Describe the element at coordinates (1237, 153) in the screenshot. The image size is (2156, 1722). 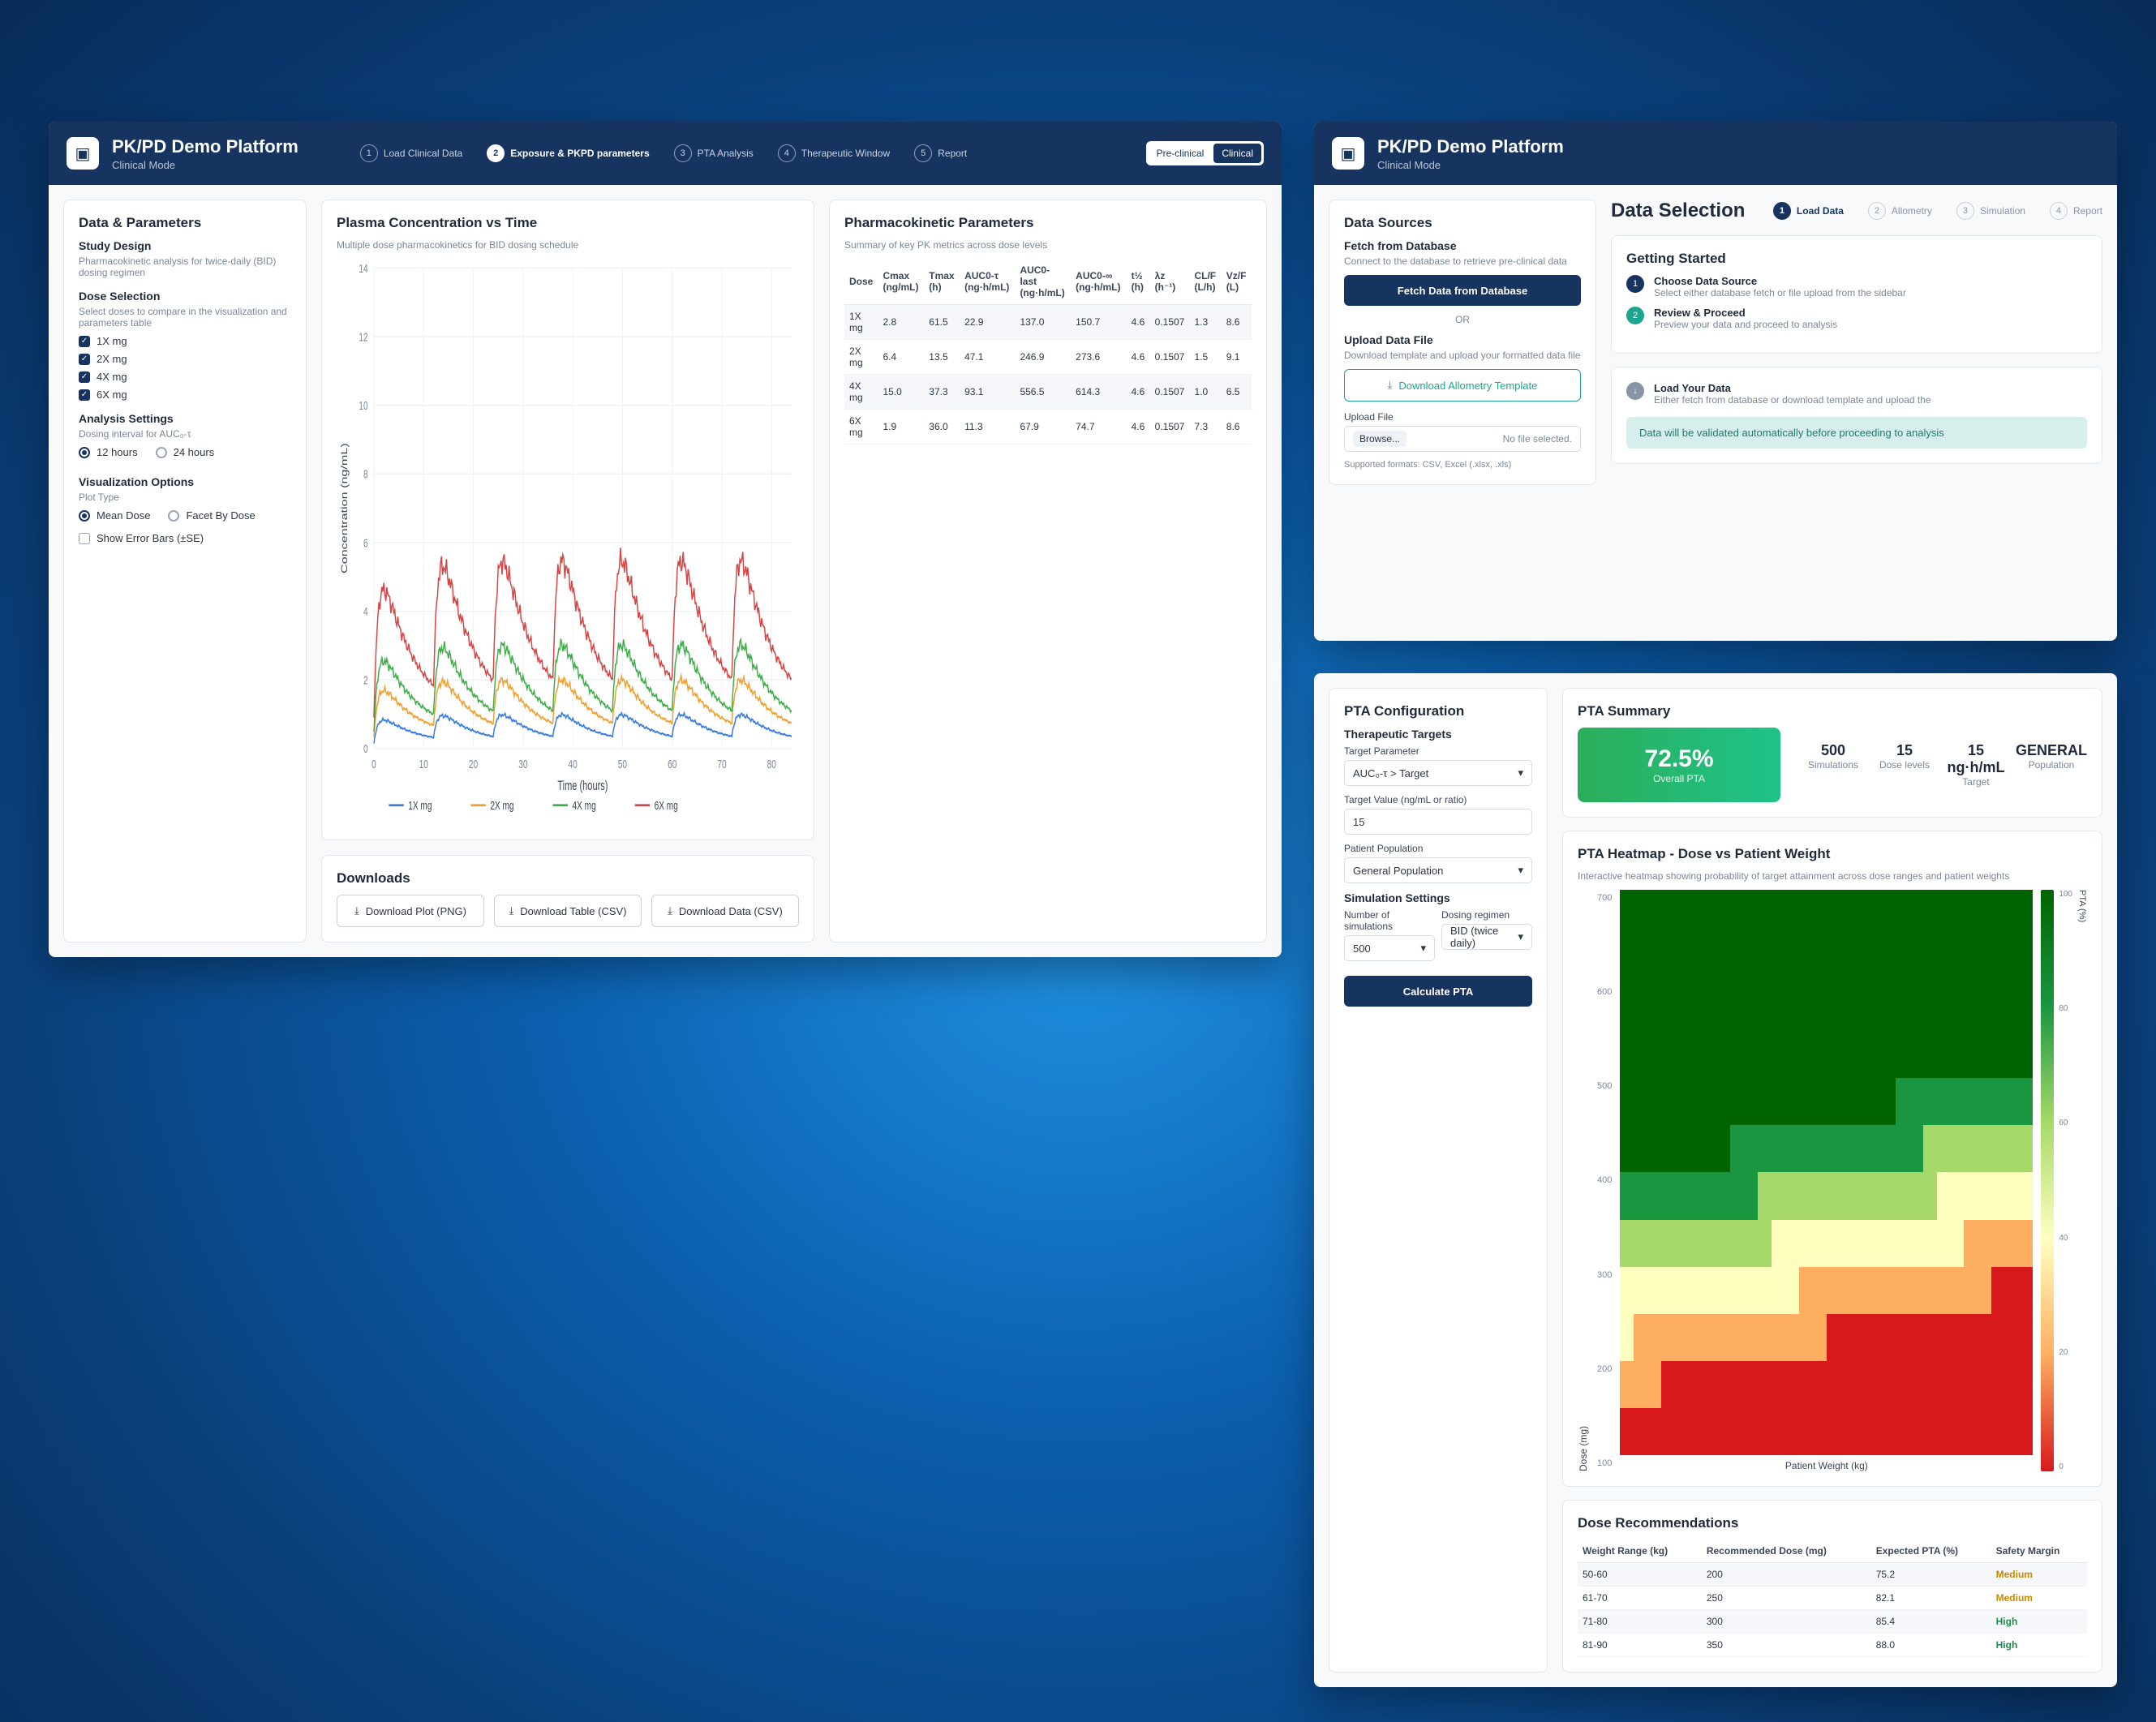
I see `clinical-toggle: Clinical` at that location.